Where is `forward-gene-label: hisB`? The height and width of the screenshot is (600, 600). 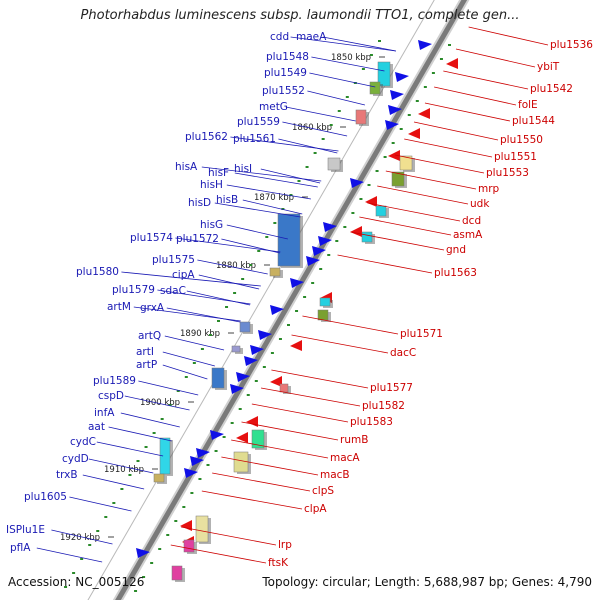 forward-gene-label: hisB is located at coordinates (227, 200).